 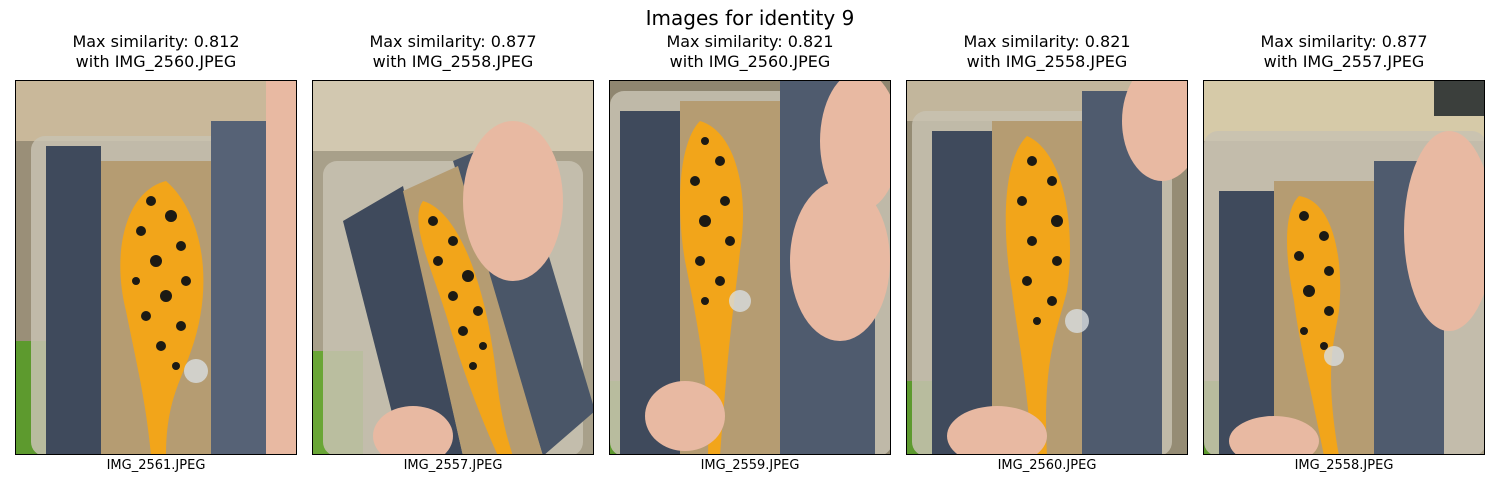 What do you see at coordinates (1047, 465) in the screenshot?
I see `image-filename: IMG_2560.JPEG` at bounding box center [1047, 465].